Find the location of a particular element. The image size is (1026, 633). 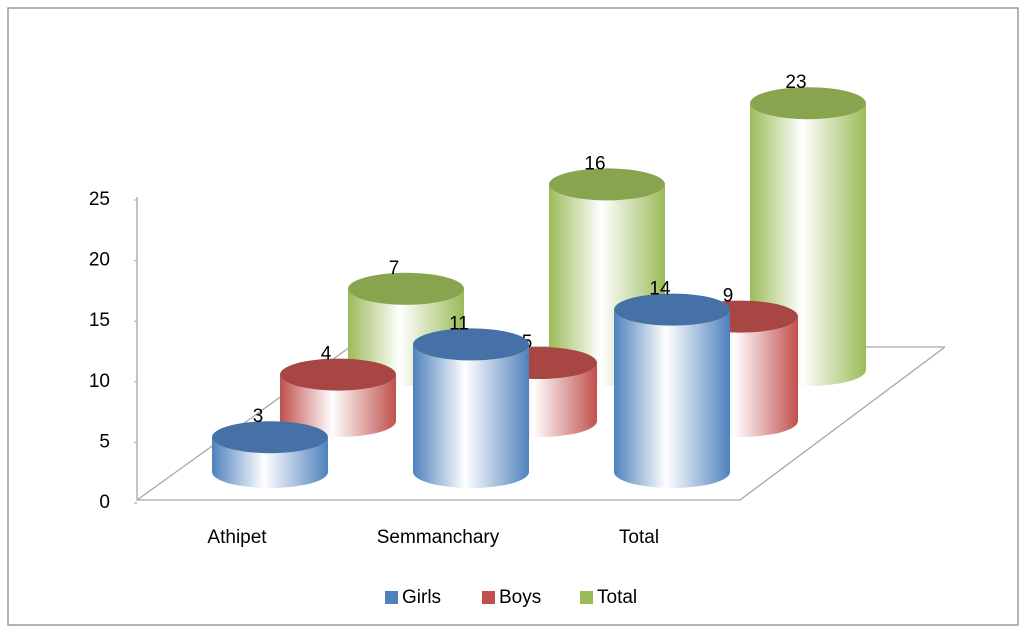

legend-label: Total is located at coordinates (617, 597).